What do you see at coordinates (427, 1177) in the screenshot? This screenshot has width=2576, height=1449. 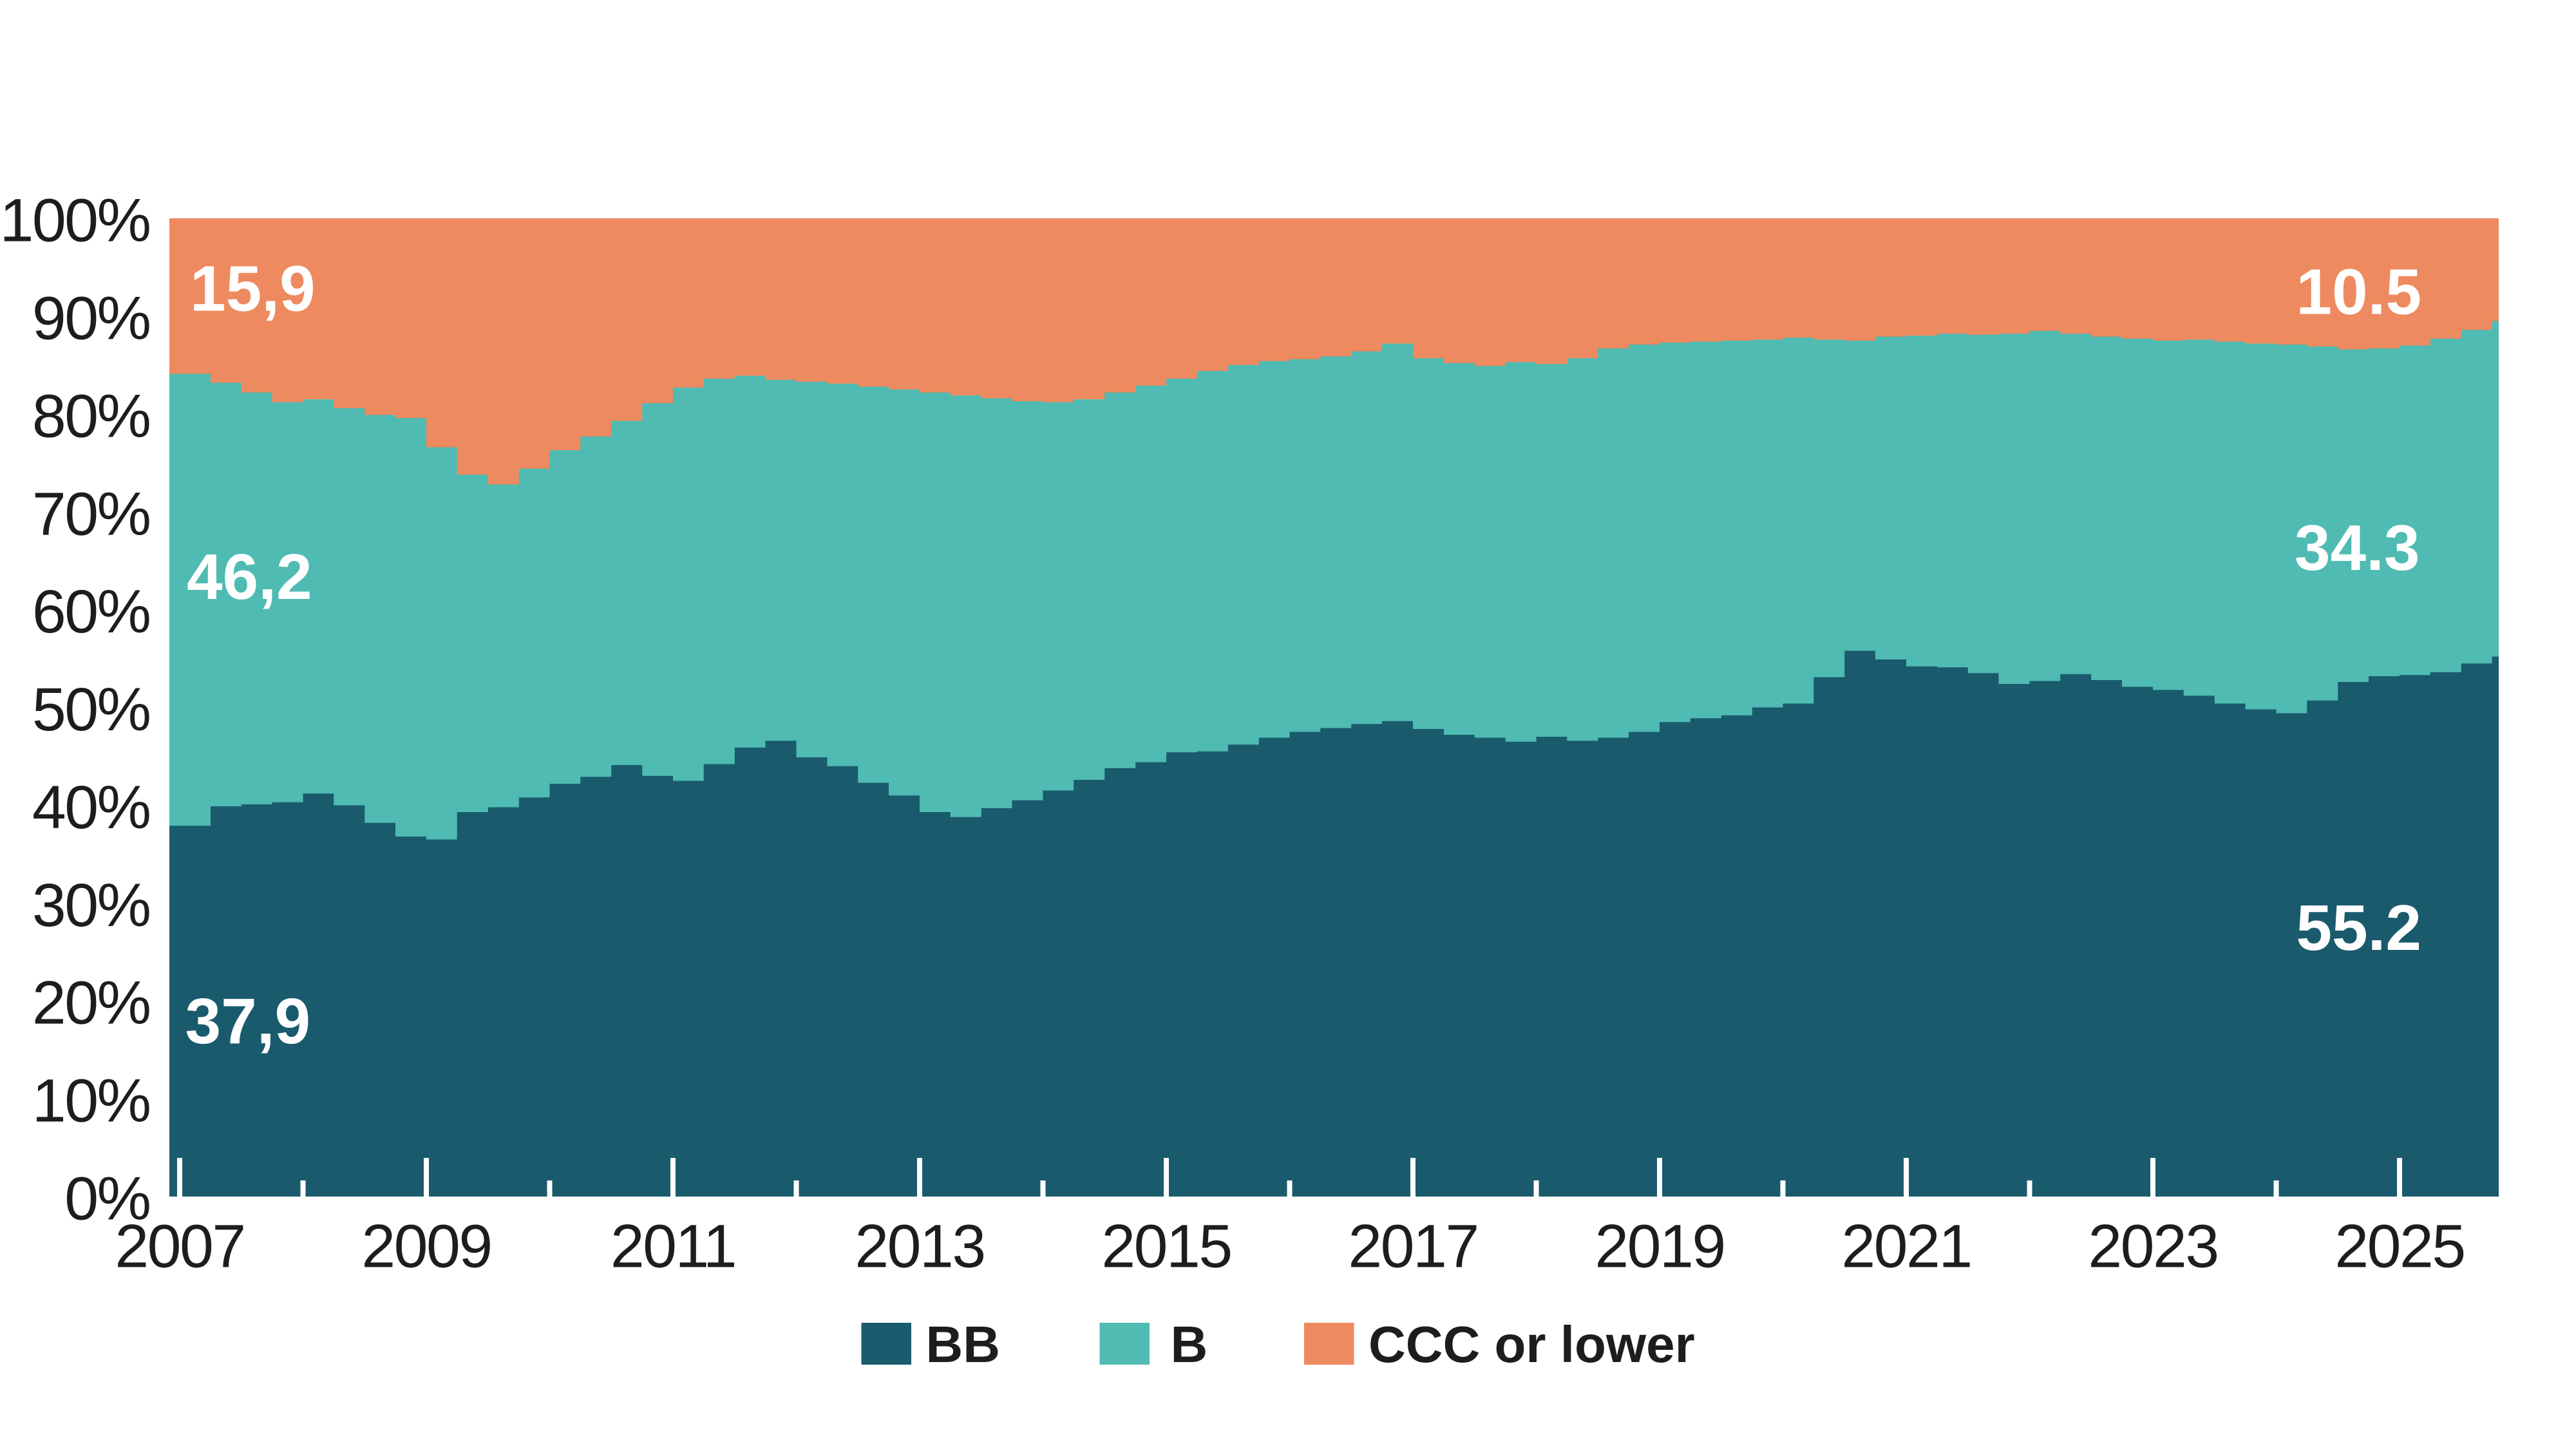 I see `x-axis-tick-2009` at bounding box center [427, 1177].